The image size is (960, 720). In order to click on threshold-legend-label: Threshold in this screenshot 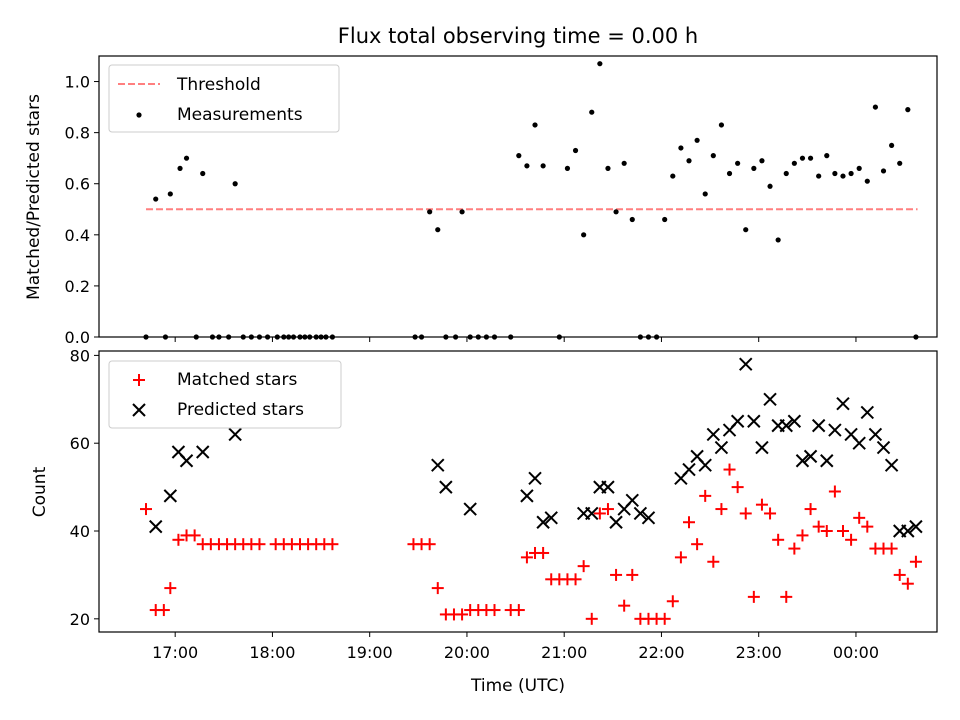, I will do `click(218, 85)`.